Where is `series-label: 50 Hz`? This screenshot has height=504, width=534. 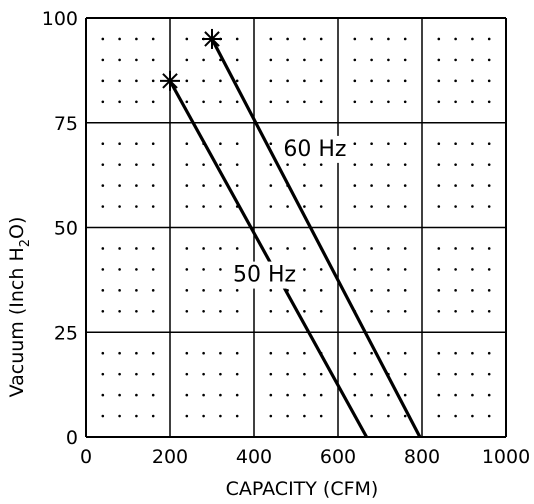 series-label: 50 Hz is located at coordinates (264, 275).